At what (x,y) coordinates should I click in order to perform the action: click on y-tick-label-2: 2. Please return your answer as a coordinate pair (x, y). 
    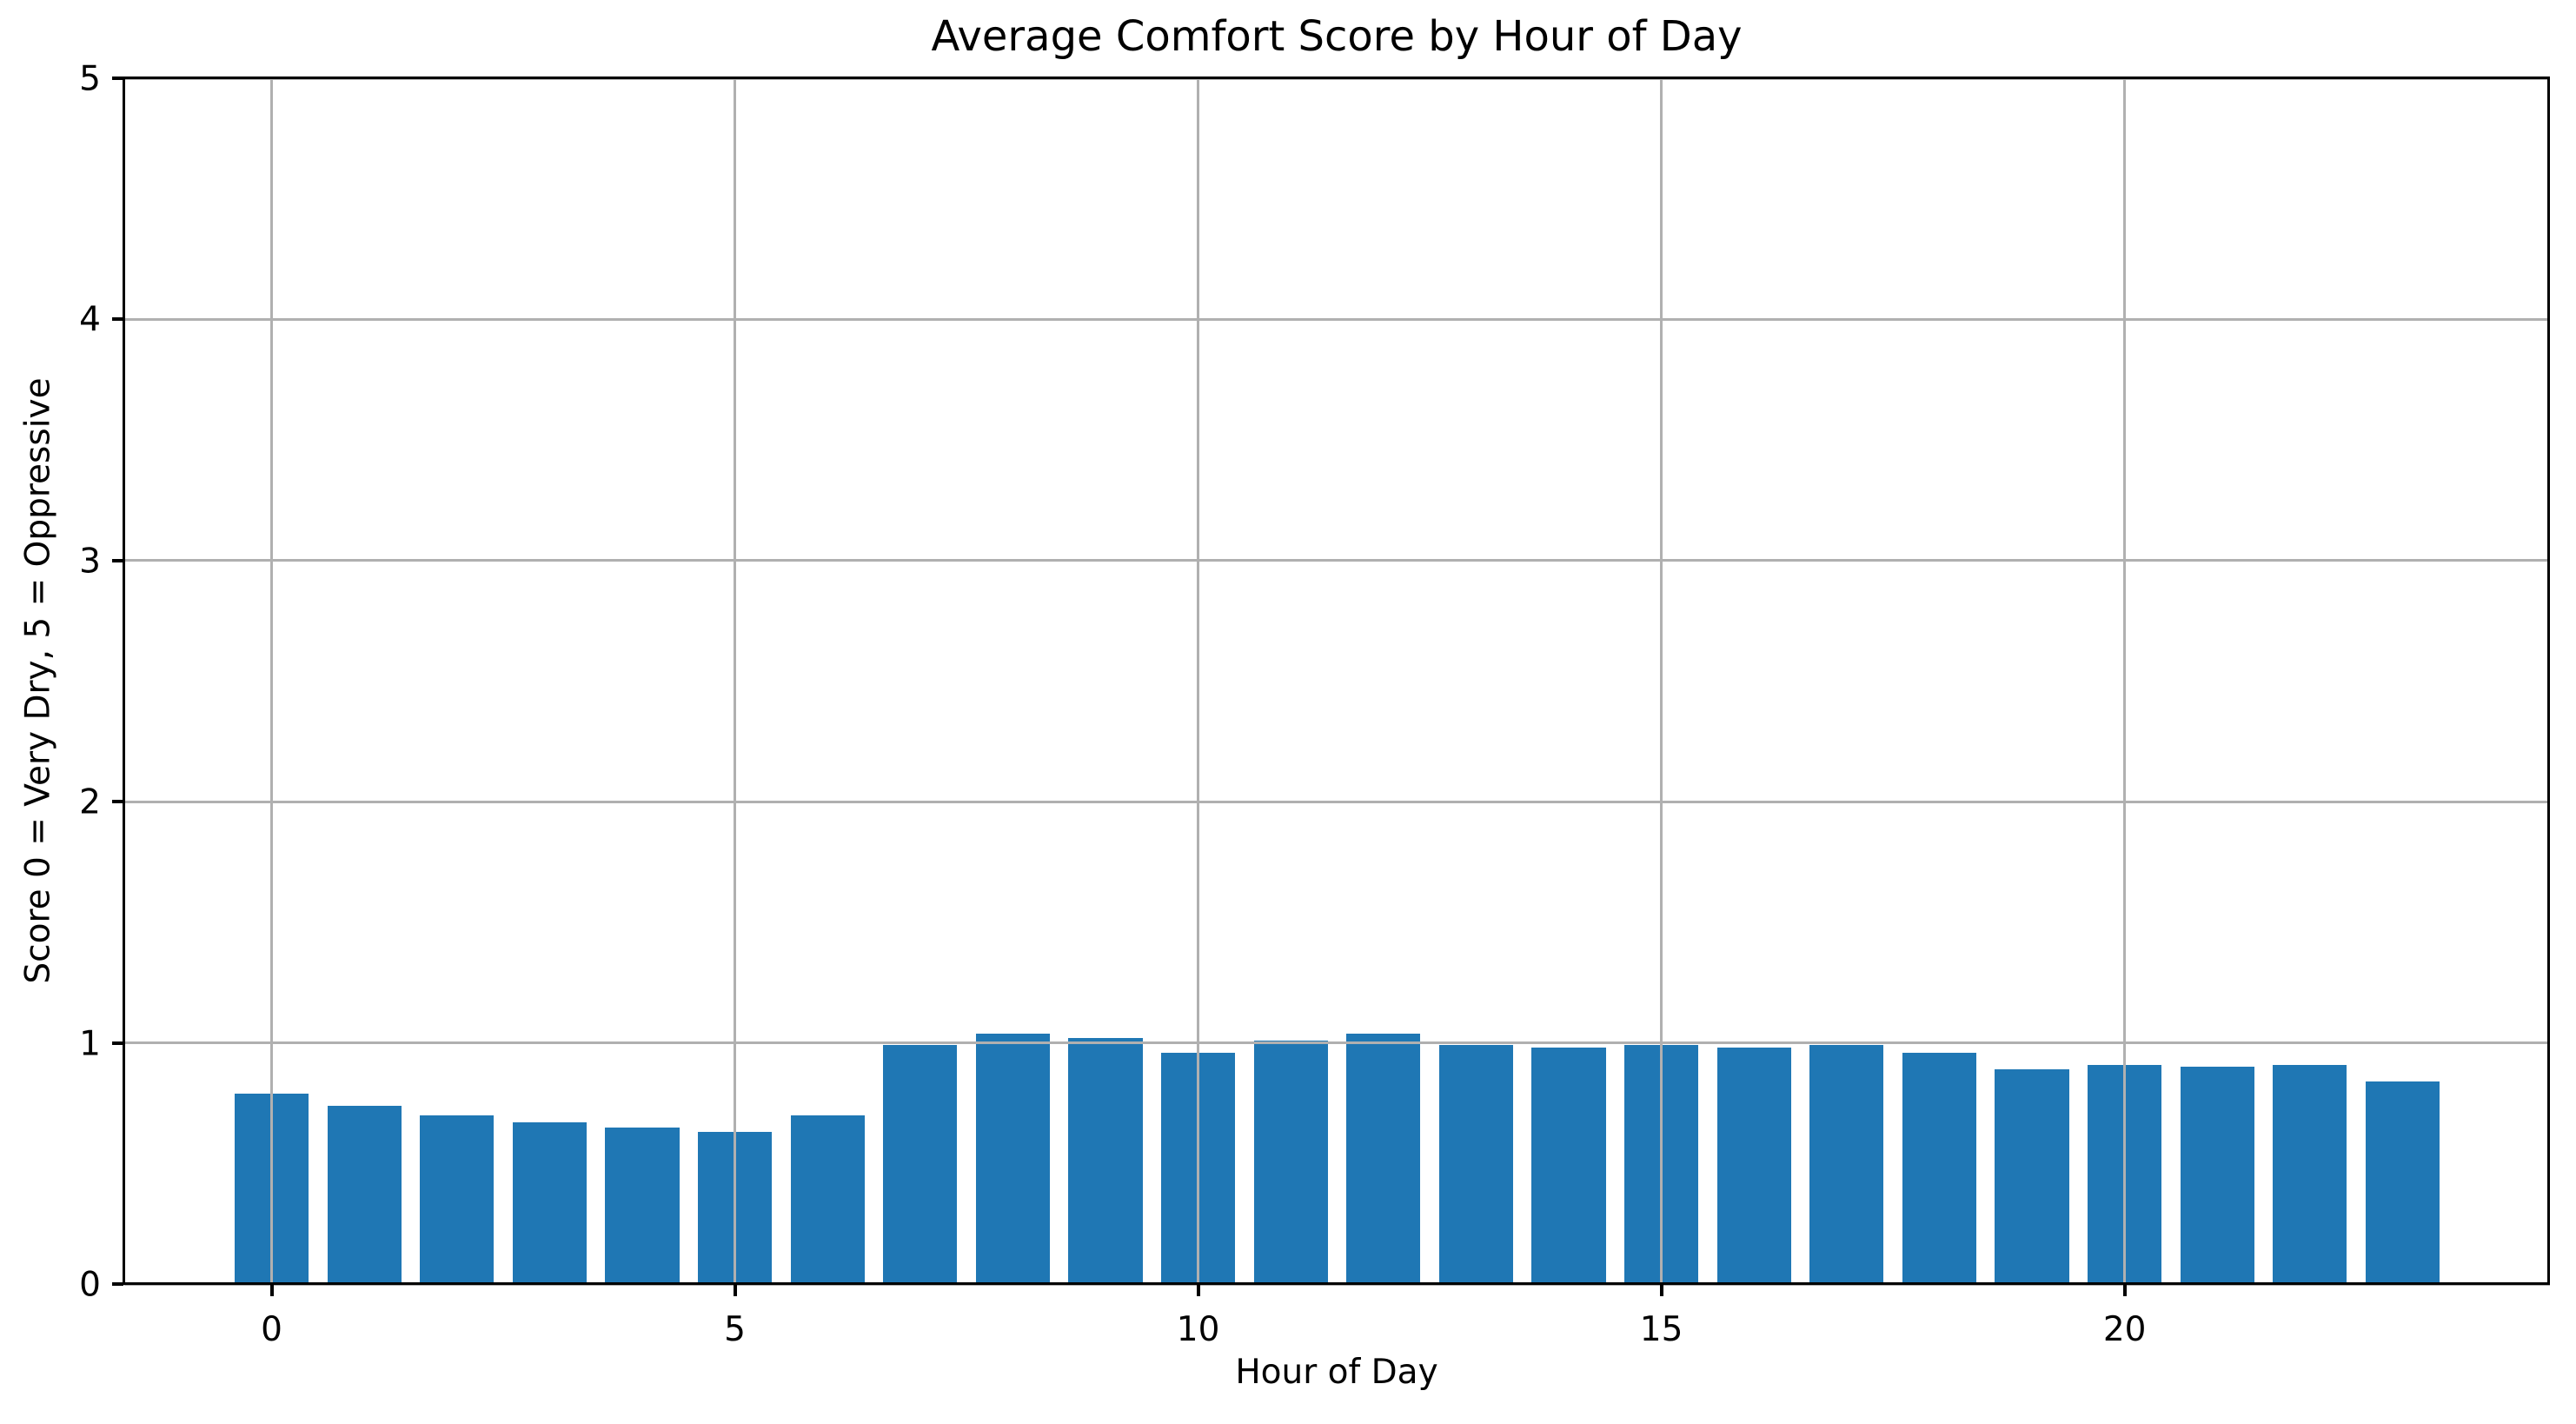
    Looking at the image, I should click on (90, 802).